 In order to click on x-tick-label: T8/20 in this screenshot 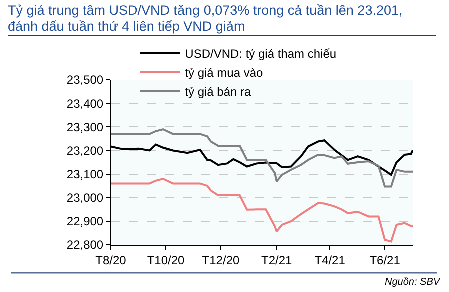, I will do `click(111, 260)`.